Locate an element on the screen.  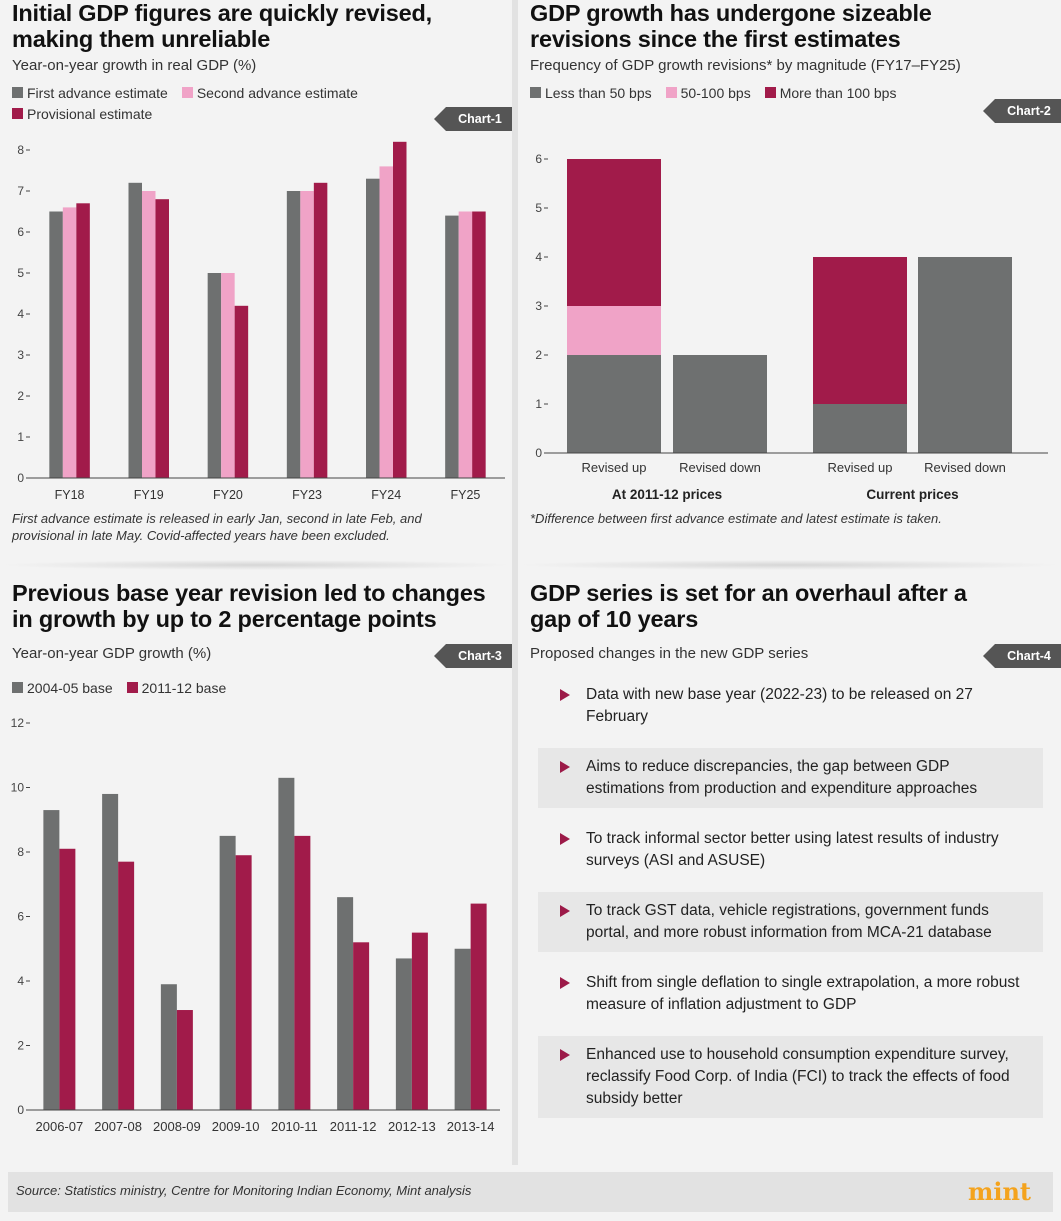
legend-swatch-pink is located at coordinates (187, 92).